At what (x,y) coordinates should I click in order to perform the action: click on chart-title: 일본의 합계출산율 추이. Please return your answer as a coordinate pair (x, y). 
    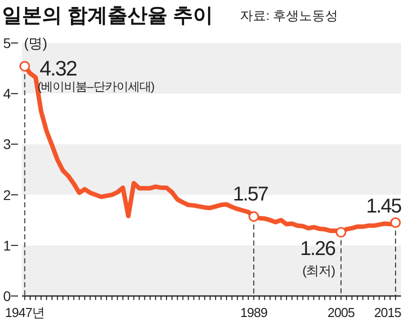
    Looking at the image, I should click on (108, 16).